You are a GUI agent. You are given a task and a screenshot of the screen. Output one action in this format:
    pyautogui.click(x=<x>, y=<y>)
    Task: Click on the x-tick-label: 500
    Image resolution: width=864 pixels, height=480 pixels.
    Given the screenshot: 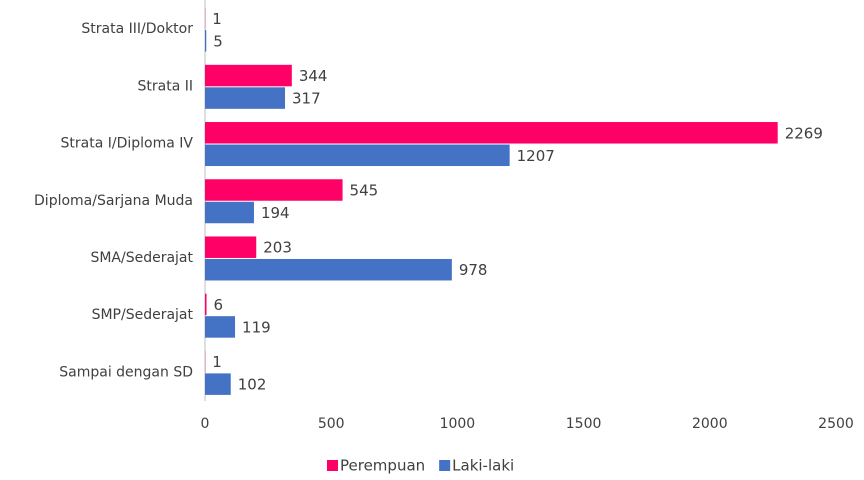 What is the action you would take?
    pyautogui.click(x=331, y=424)
    